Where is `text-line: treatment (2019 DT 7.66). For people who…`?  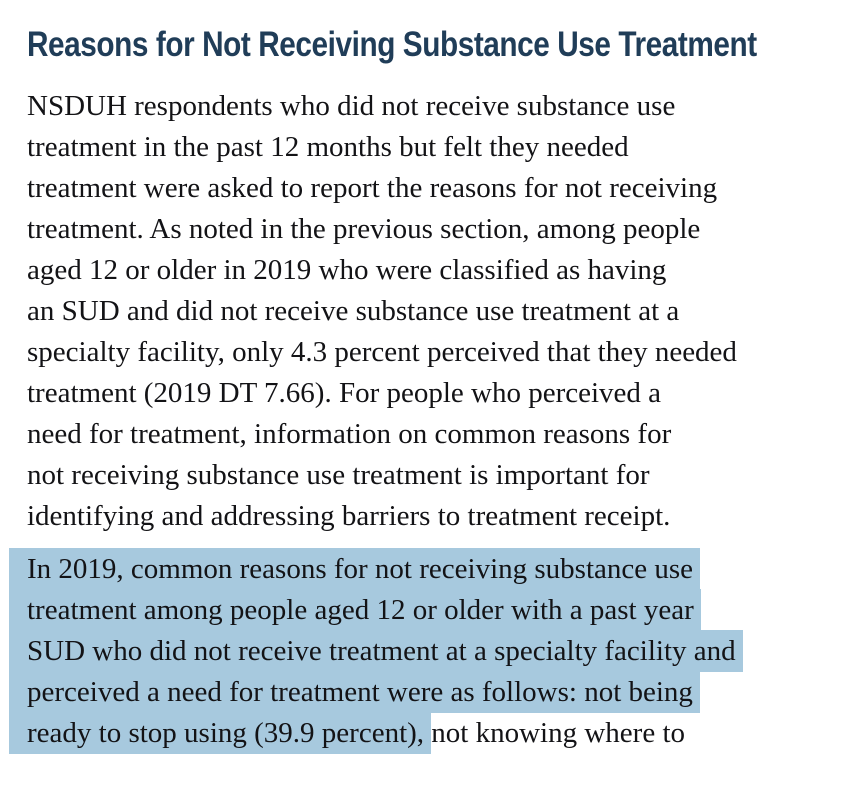
text-line: treatment (2019 DT 7.66). For people who… is located at coordinates (344, 393).